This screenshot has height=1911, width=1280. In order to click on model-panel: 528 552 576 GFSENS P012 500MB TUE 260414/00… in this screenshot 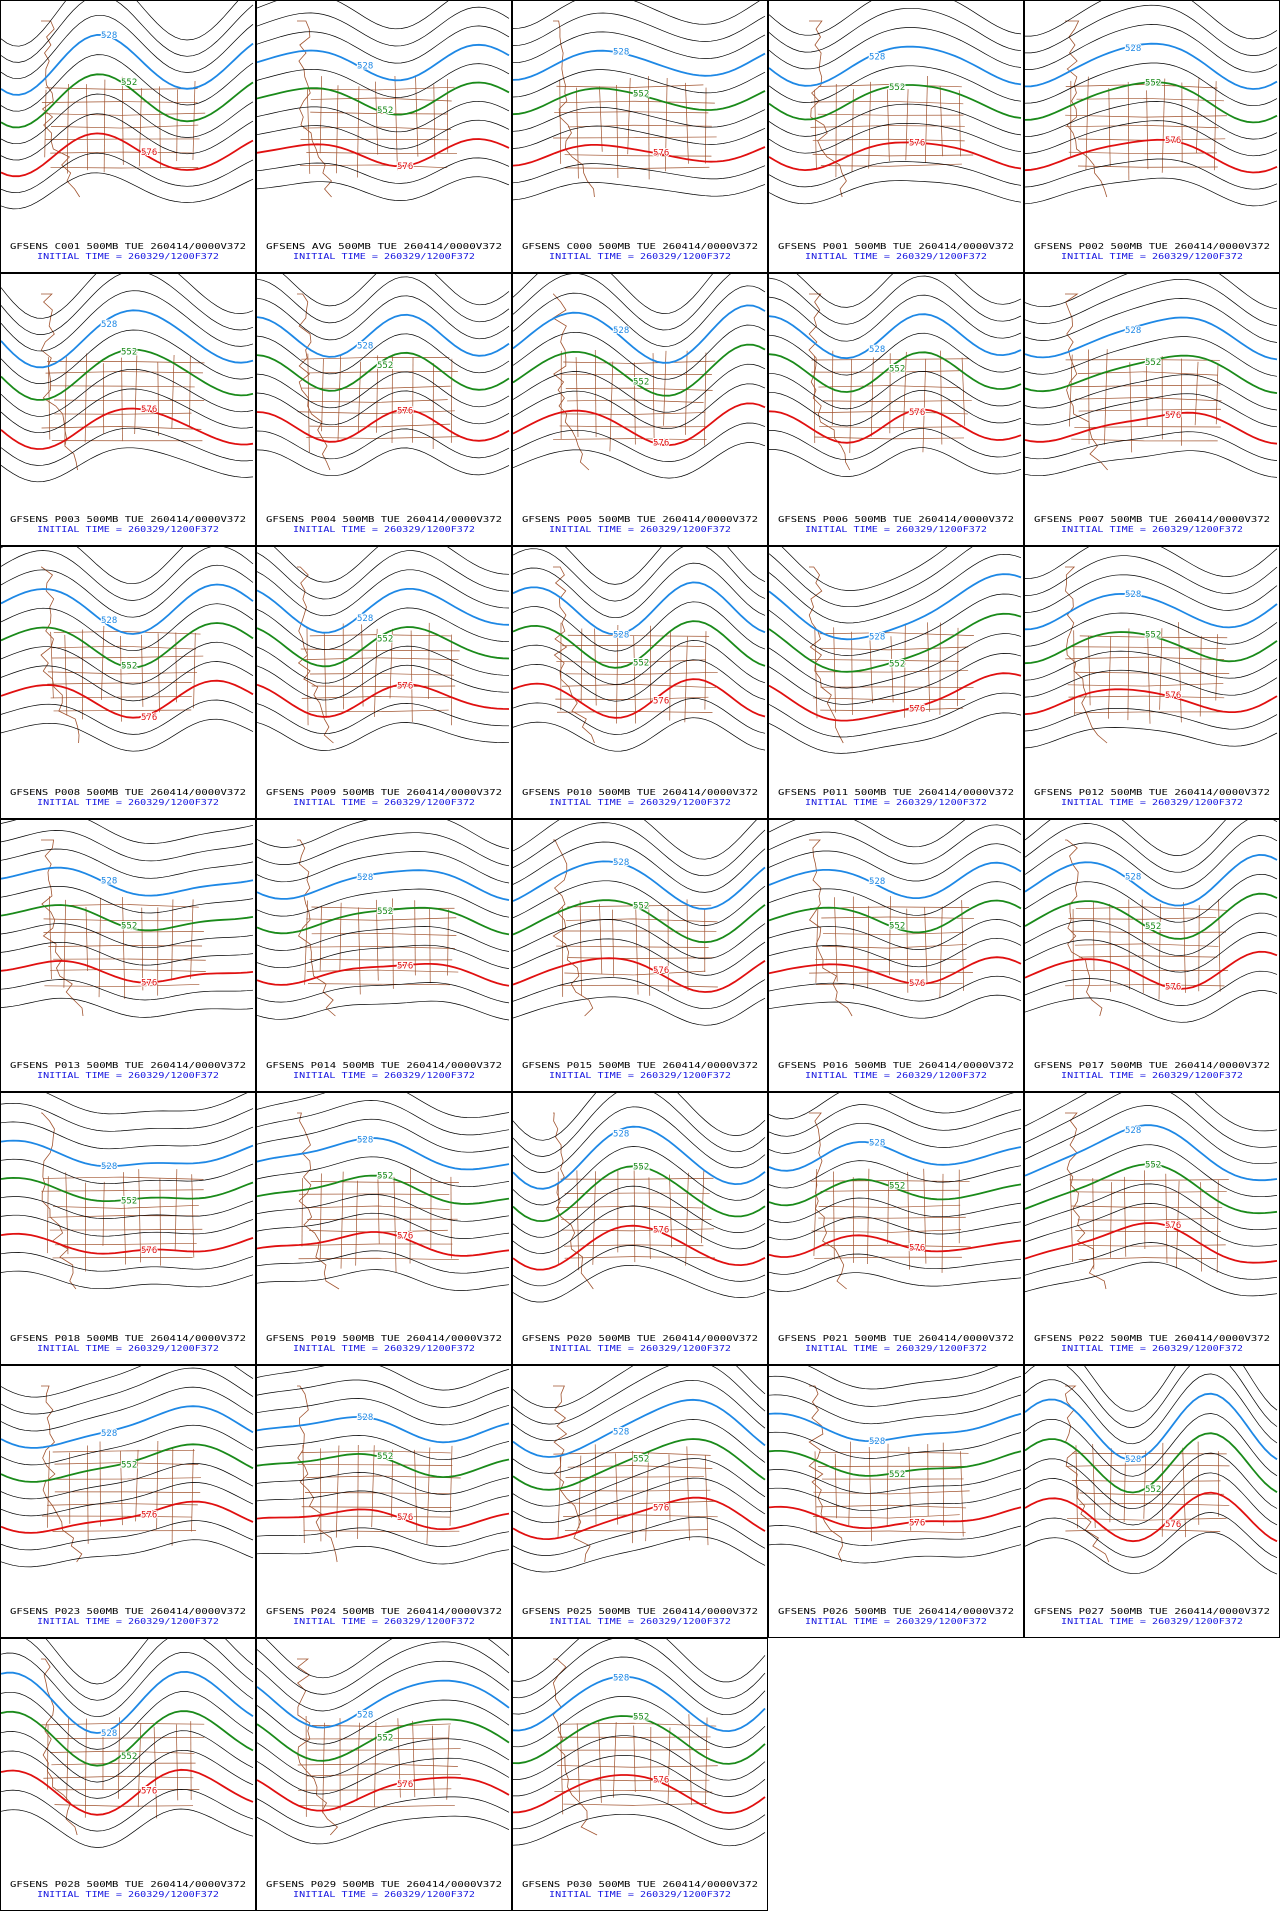, I will do `click(1152, 682)`.